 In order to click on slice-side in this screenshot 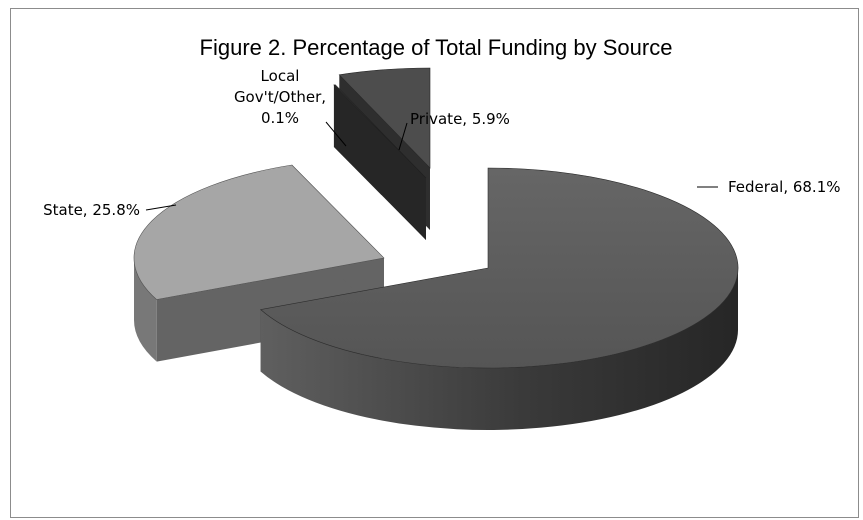, I will do `click(145, 310)`.